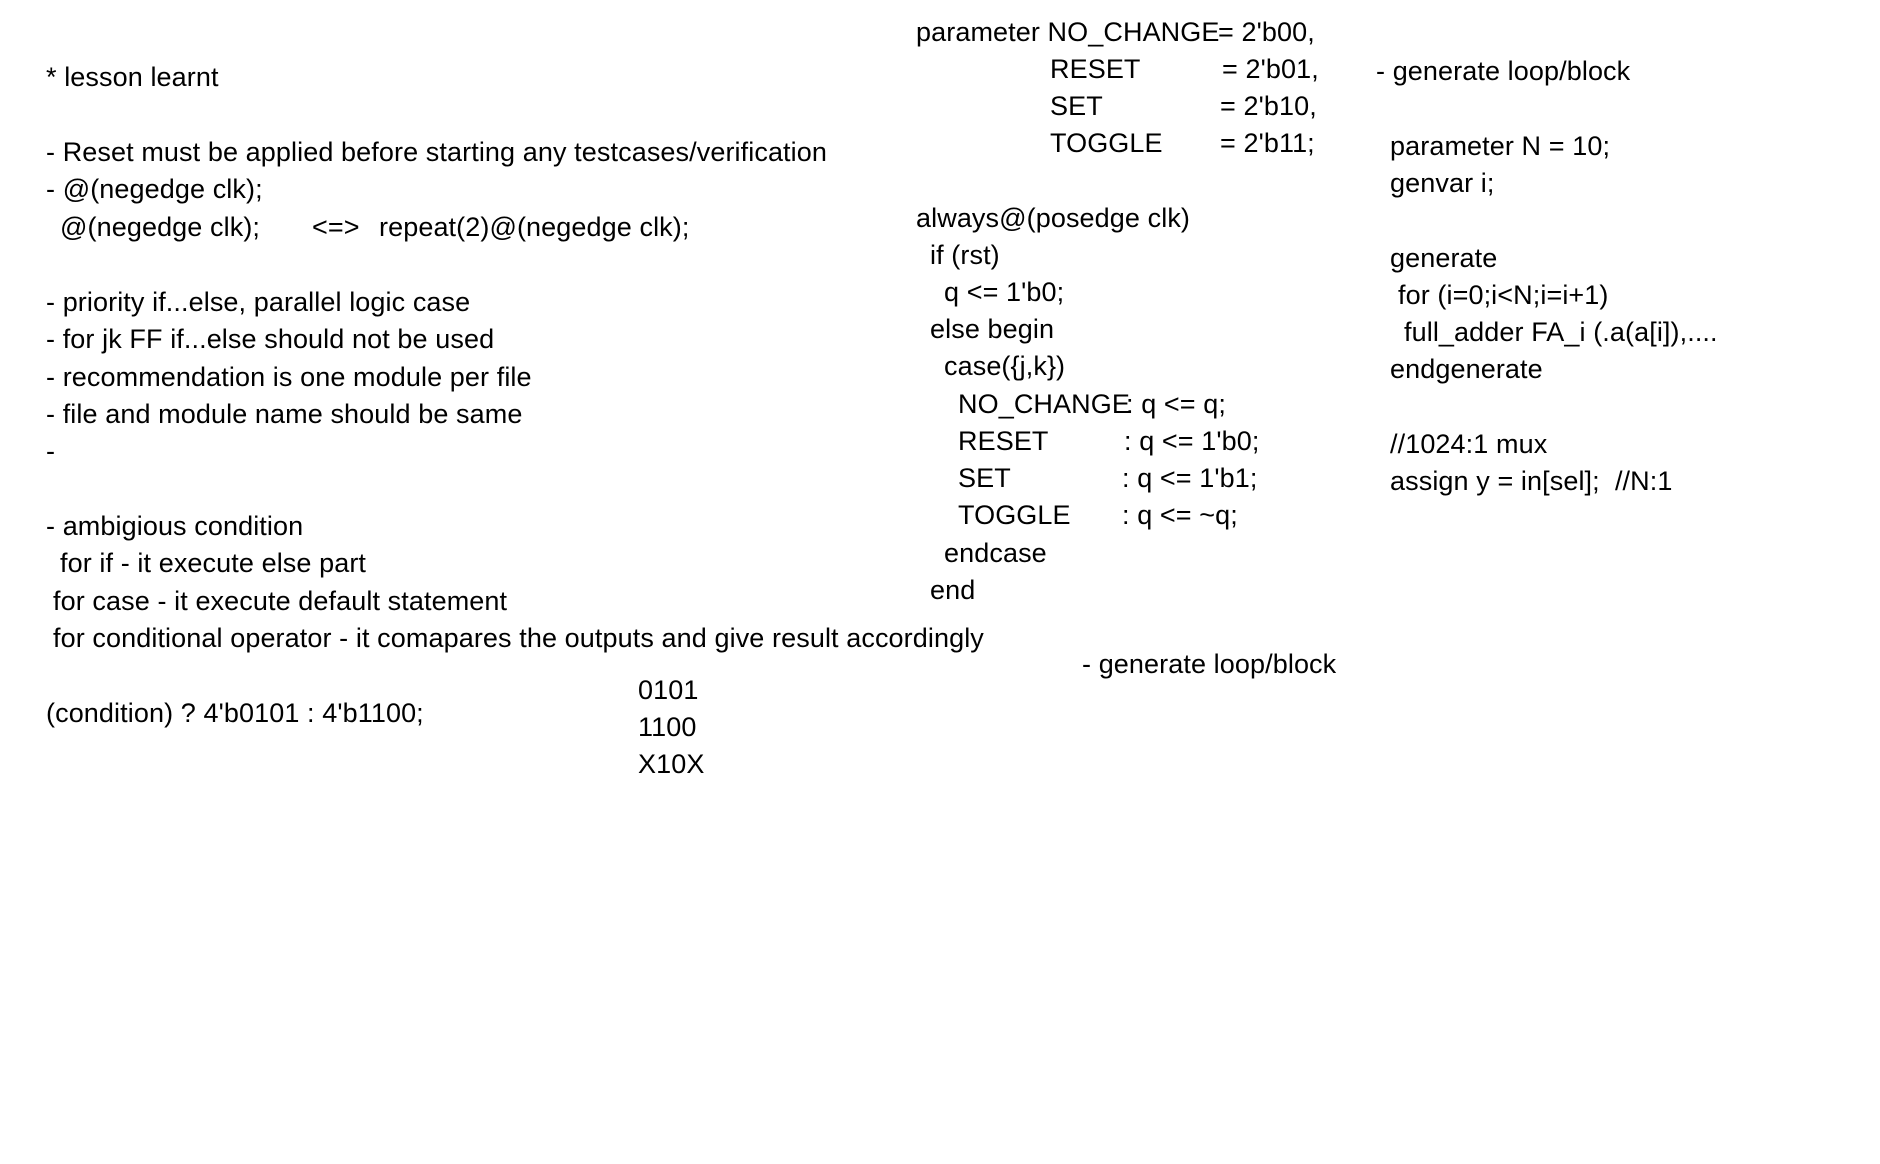 This screenshot has width=1880, height=1164. I want to click on param-no-change: parameter NO_CHANGE, so click(1068, 32).